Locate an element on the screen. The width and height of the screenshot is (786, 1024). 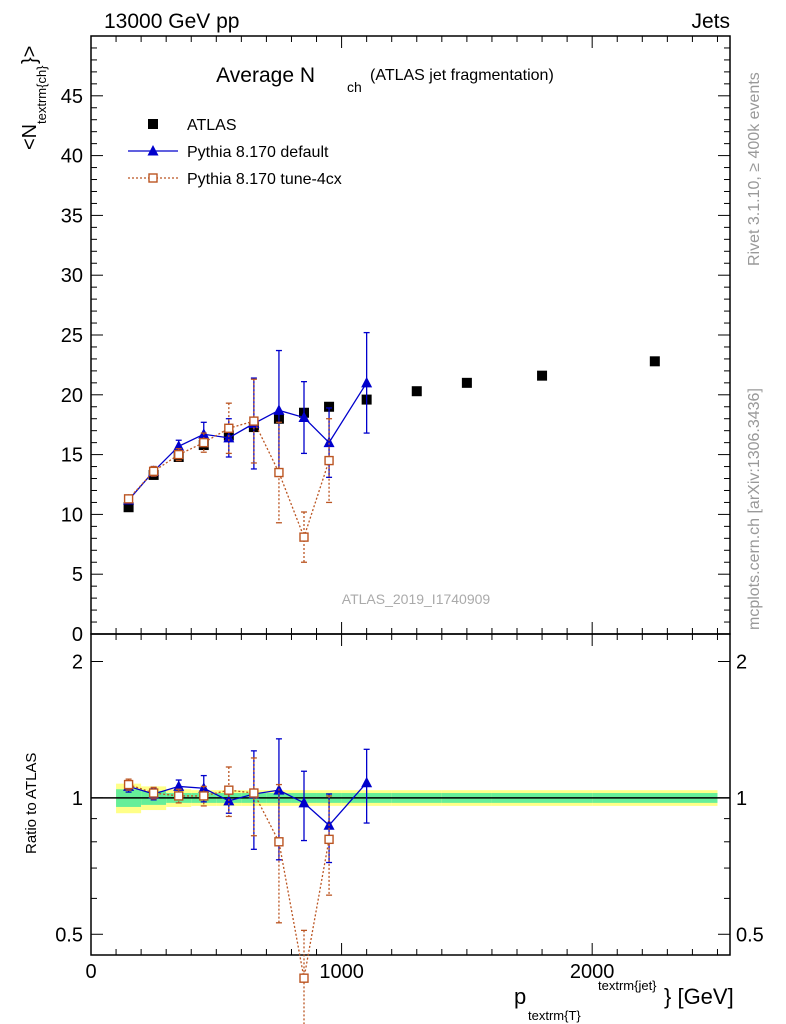
chart-title-sub: ch is located at coordinates (354, 87).